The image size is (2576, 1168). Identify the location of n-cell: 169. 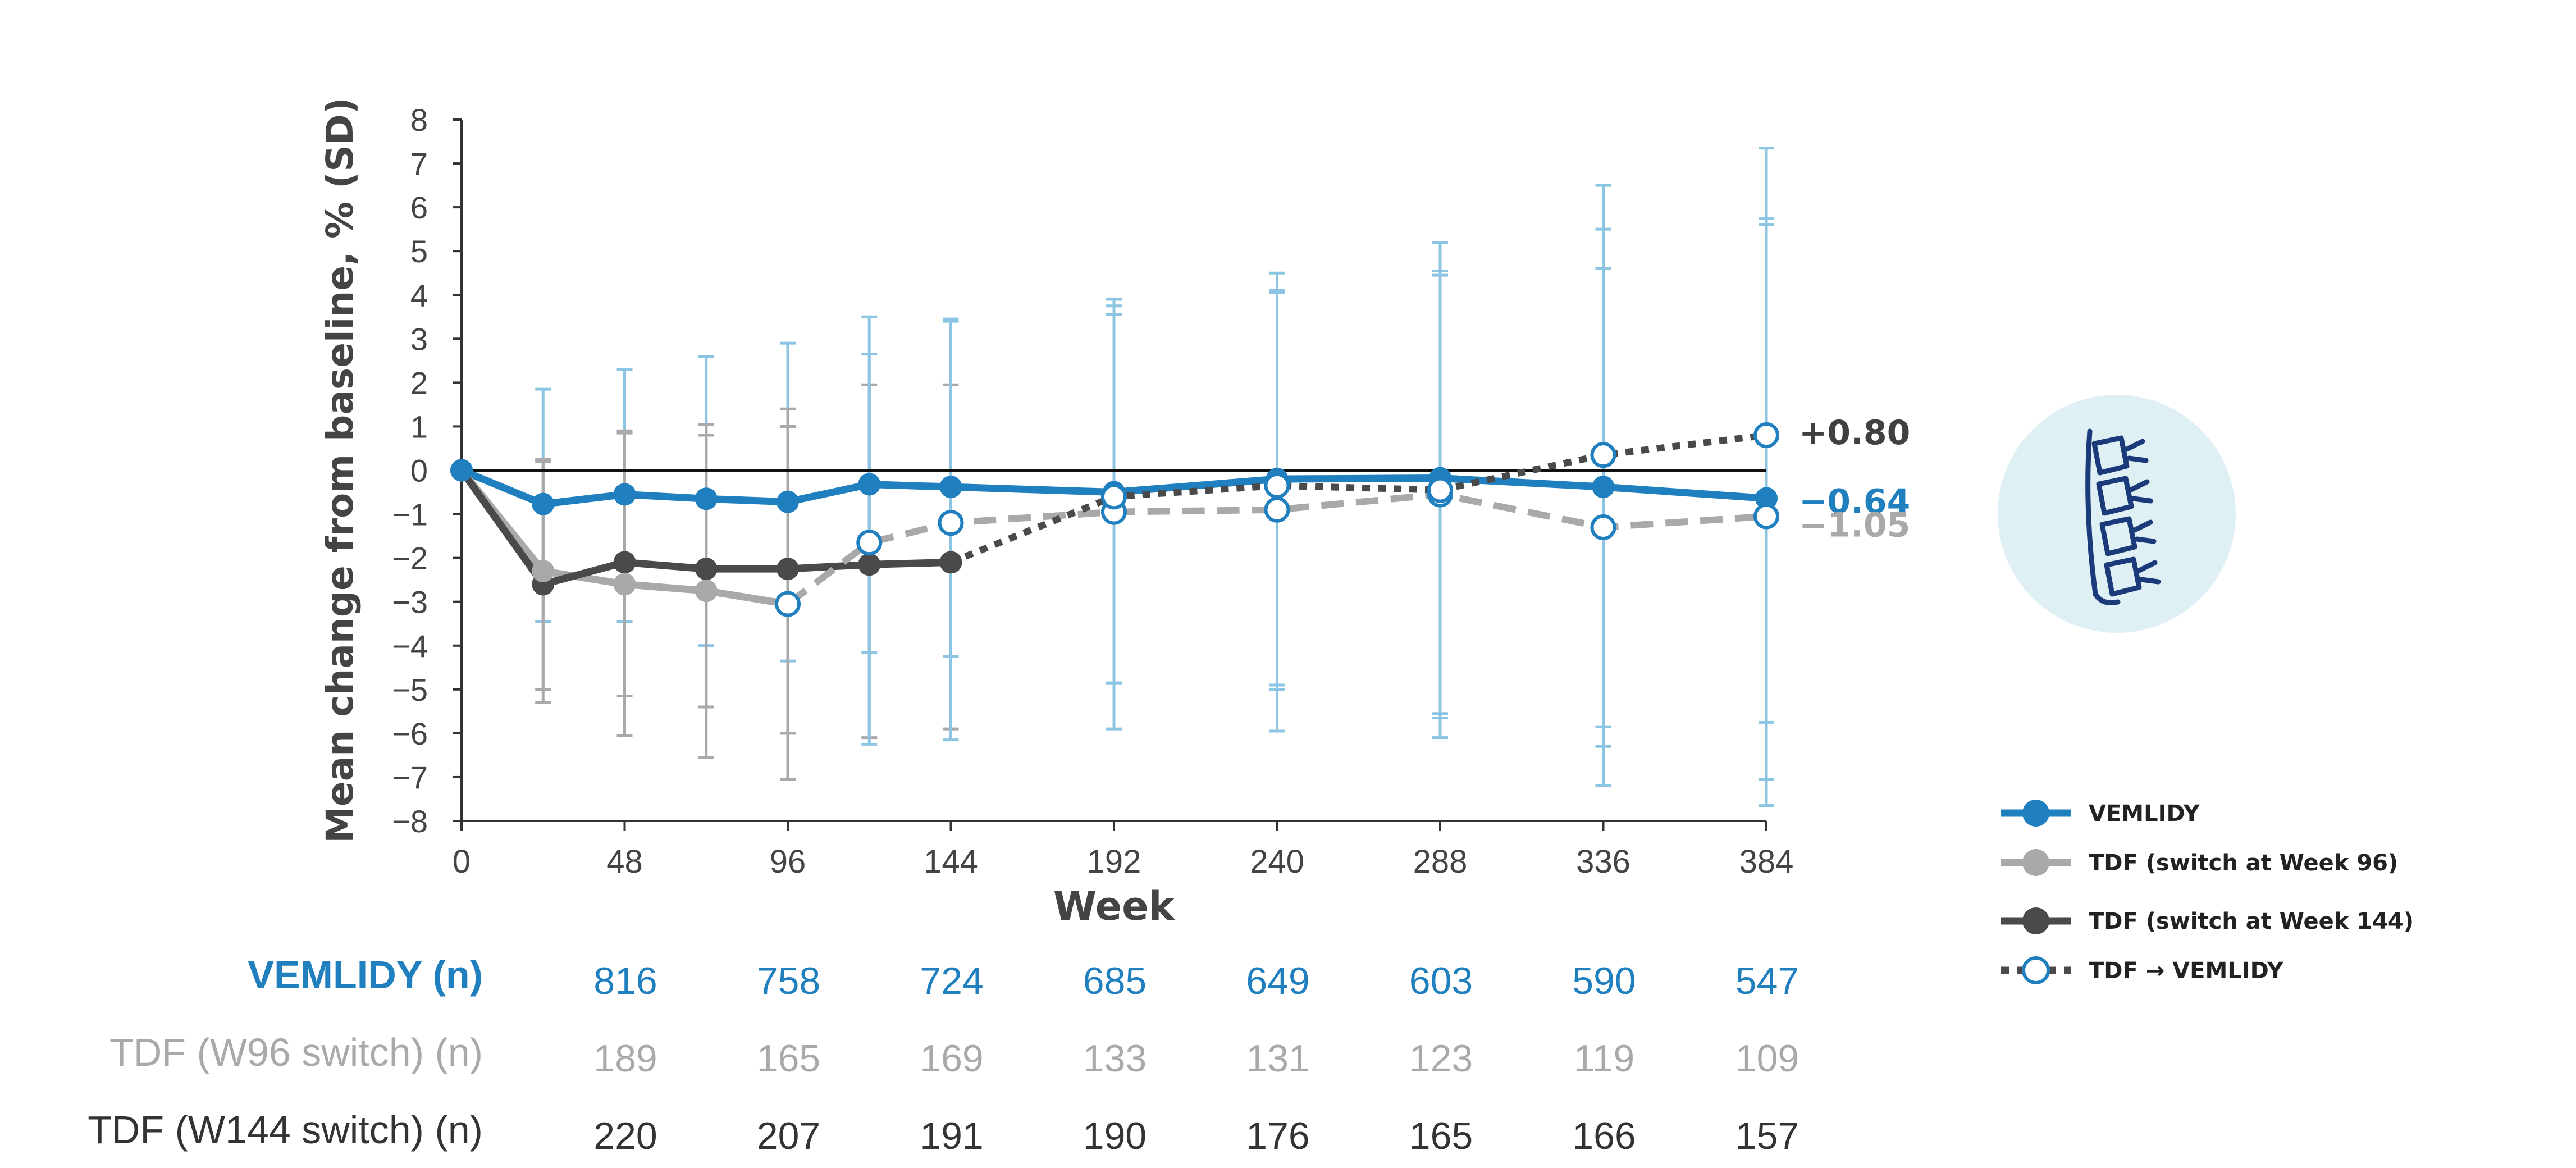
(951, 1058).